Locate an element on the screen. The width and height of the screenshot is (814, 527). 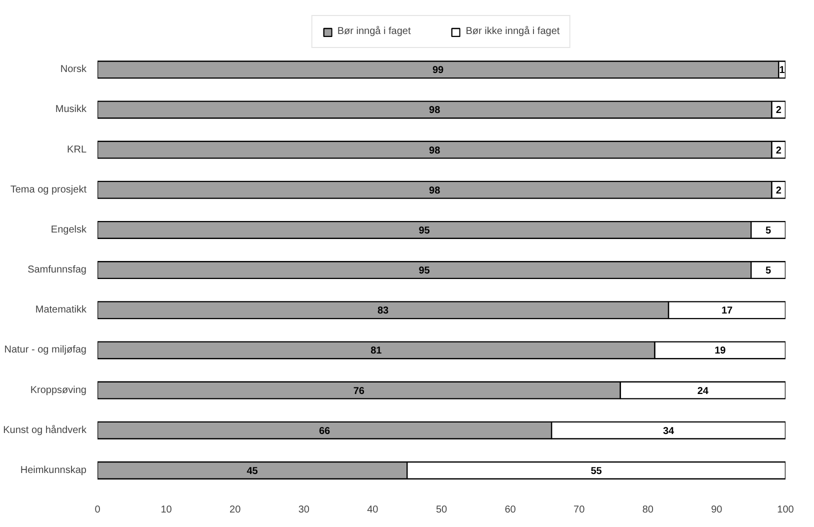
legend-label: Bør inngå i faget is located at coordinates (374, 31).